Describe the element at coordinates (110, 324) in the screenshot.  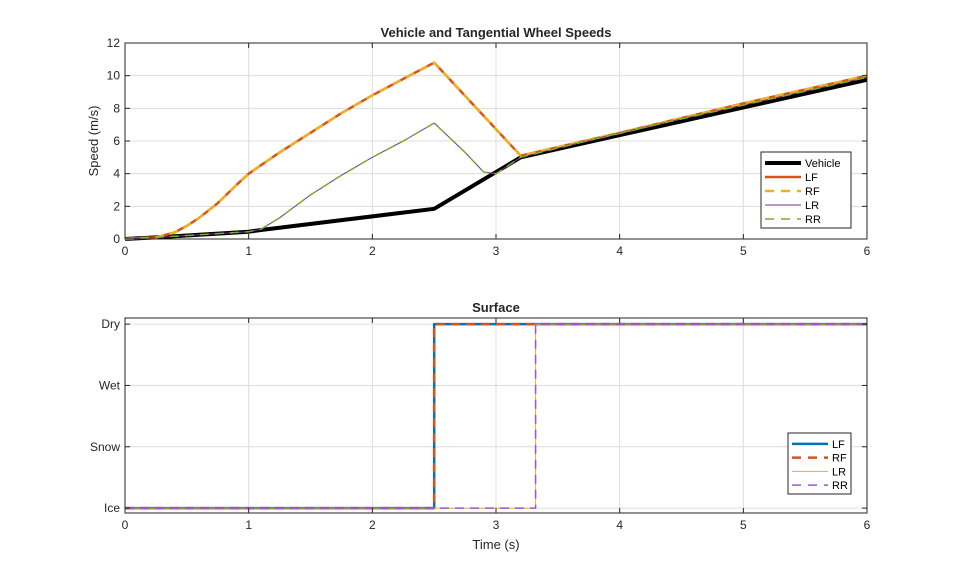
I see `y-tick-label: Dry` at that location.